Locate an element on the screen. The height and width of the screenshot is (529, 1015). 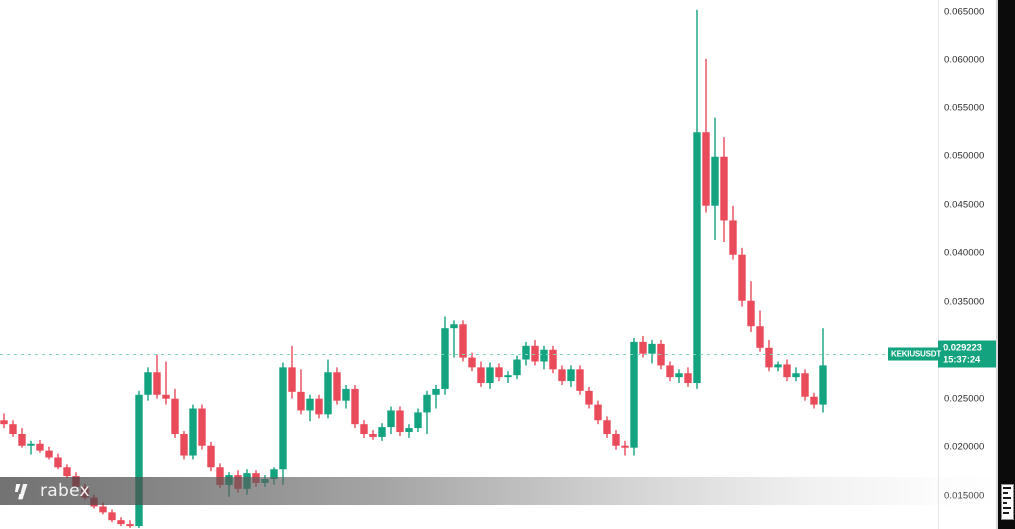
price-axis-tick: 0.055000 is located at coordinates (964, 108).